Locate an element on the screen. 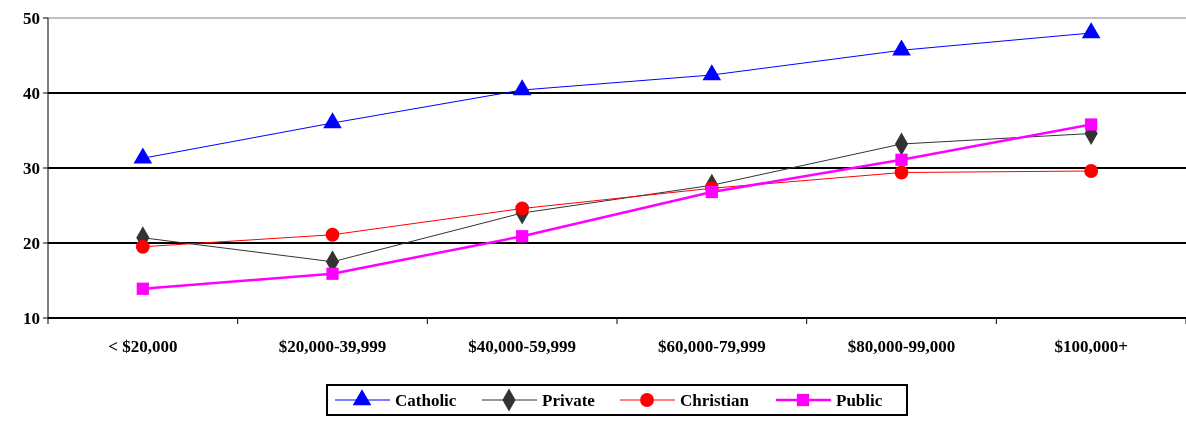 Image resolution: width=1186 pixels, height=426 pixels. y-tick-label: 10 is located at coordinates (31, 318).